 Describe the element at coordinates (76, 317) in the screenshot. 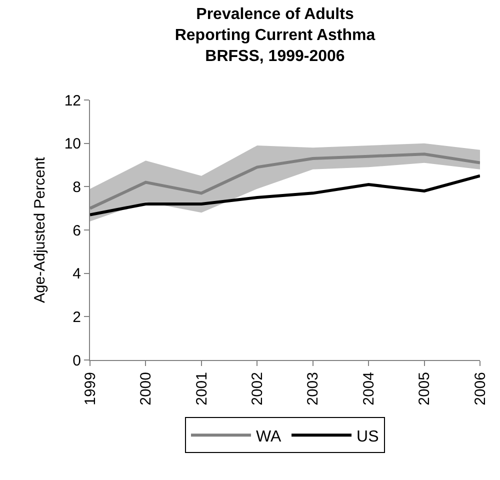

I see `y-tick-label: 2` at that location.